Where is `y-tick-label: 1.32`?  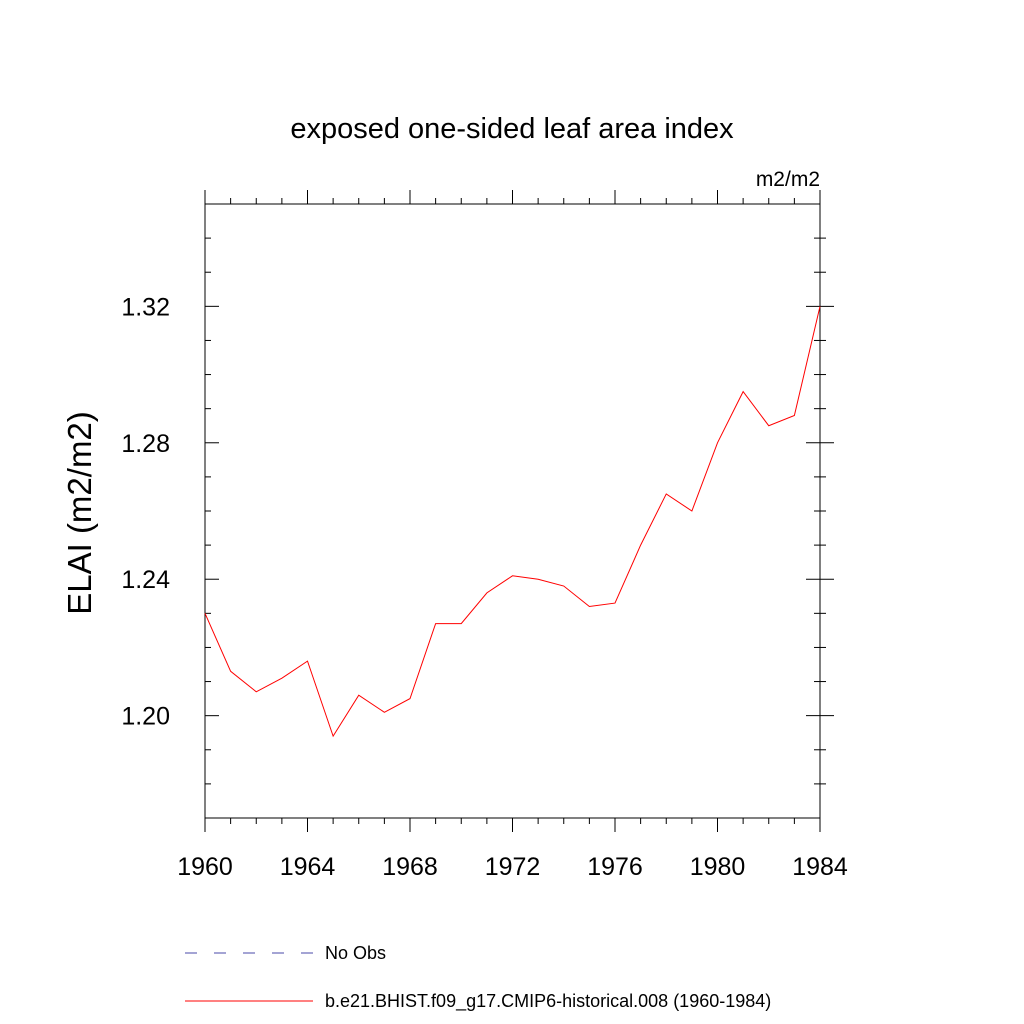
y-tick-label: 1.32 is located at coordinates (145, 307).